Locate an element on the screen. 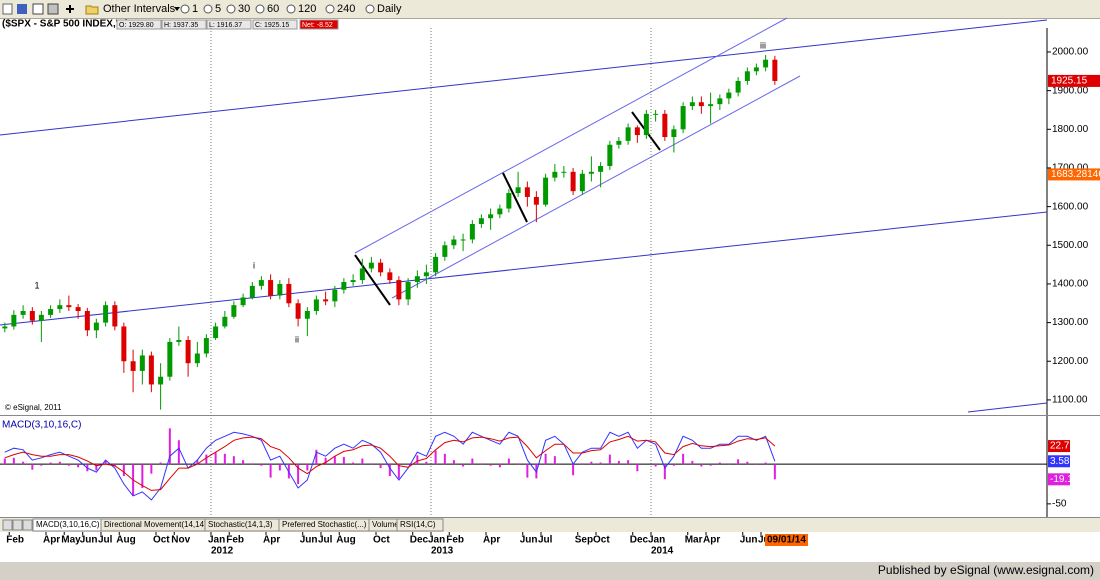  trend-line is located at coordinates (1007, 407).